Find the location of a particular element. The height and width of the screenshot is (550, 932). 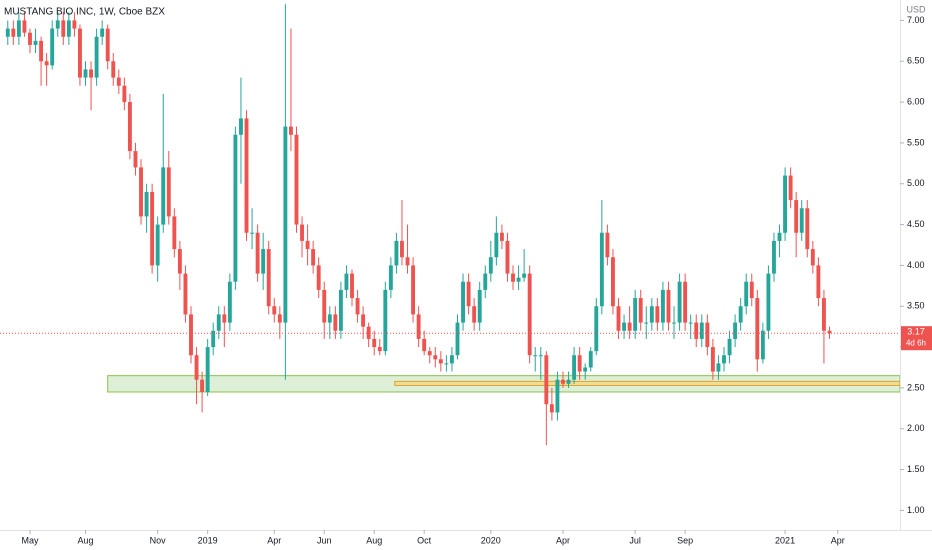

x-tick-label: Sep is located at coordinates (685, 540).